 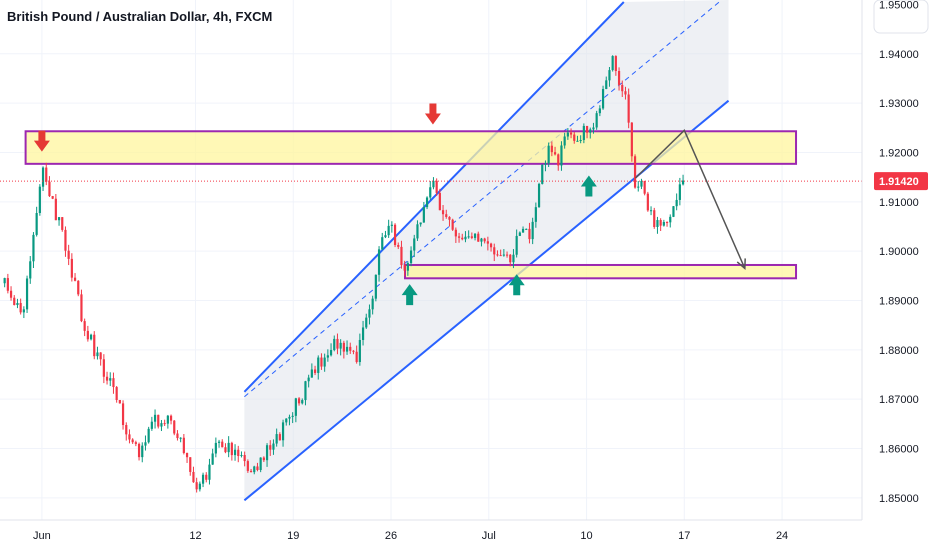 What do you see at coordinates (489, 536) in the screenshot?
I see `time-tick-label: Jul` at bounding box center [489, 536].